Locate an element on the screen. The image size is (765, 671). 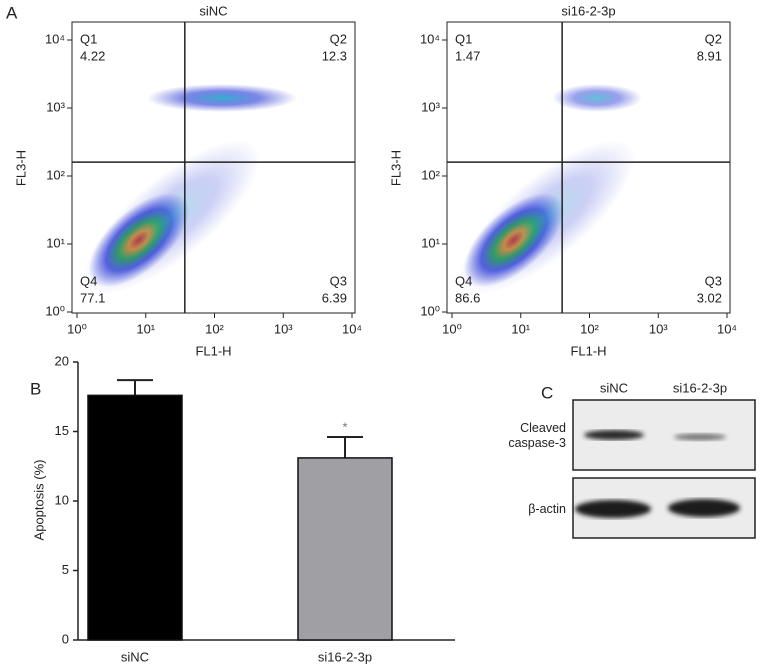
panel-label: A is located at coordinates (12, 12).